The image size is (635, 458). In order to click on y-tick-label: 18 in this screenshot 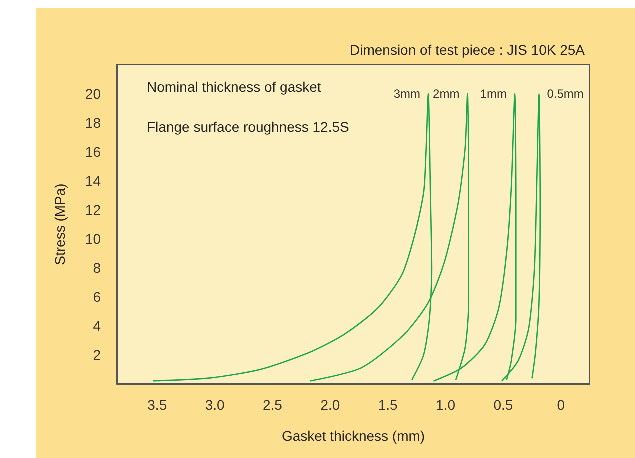, I will do `click(93, 123)`.